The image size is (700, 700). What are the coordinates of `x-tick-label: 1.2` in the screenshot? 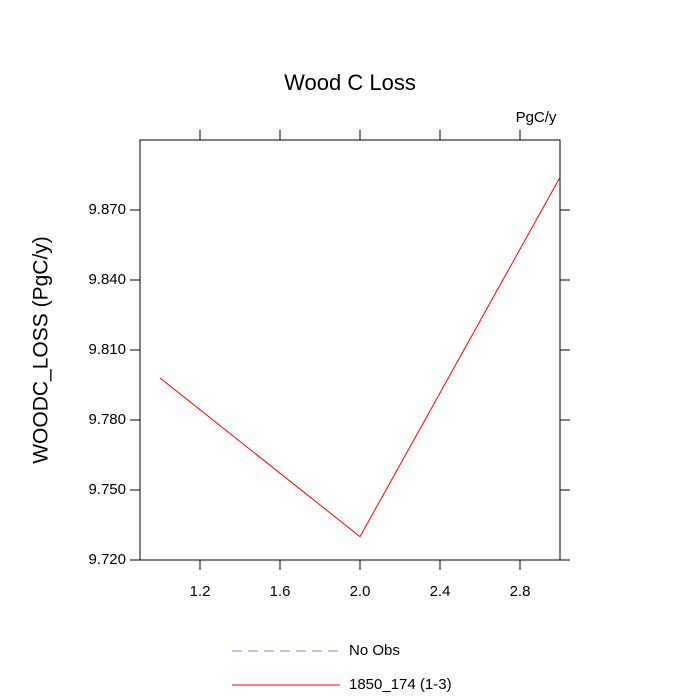 It's located at (200, 591).